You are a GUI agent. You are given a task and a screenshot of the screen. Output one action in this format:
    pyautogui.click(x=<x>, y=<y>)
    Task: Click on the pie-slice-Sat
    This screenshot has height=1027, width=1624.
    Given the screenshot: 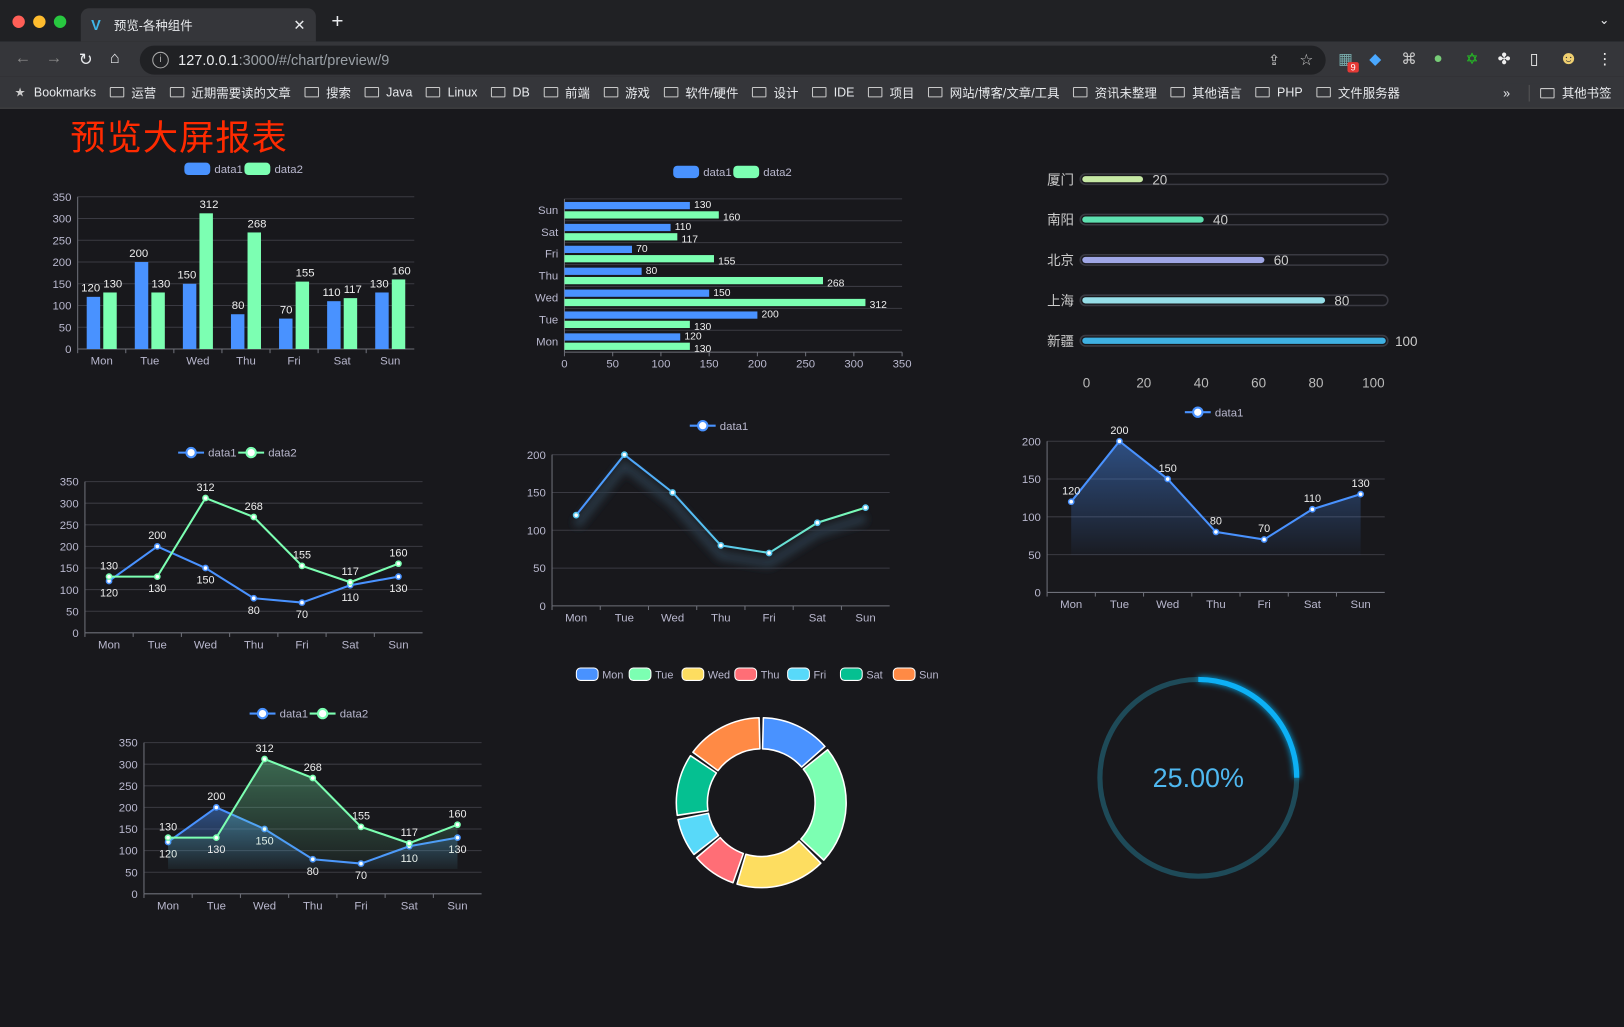 What is the action you would take?
    pyautogui.click(x=696, y=785)
    